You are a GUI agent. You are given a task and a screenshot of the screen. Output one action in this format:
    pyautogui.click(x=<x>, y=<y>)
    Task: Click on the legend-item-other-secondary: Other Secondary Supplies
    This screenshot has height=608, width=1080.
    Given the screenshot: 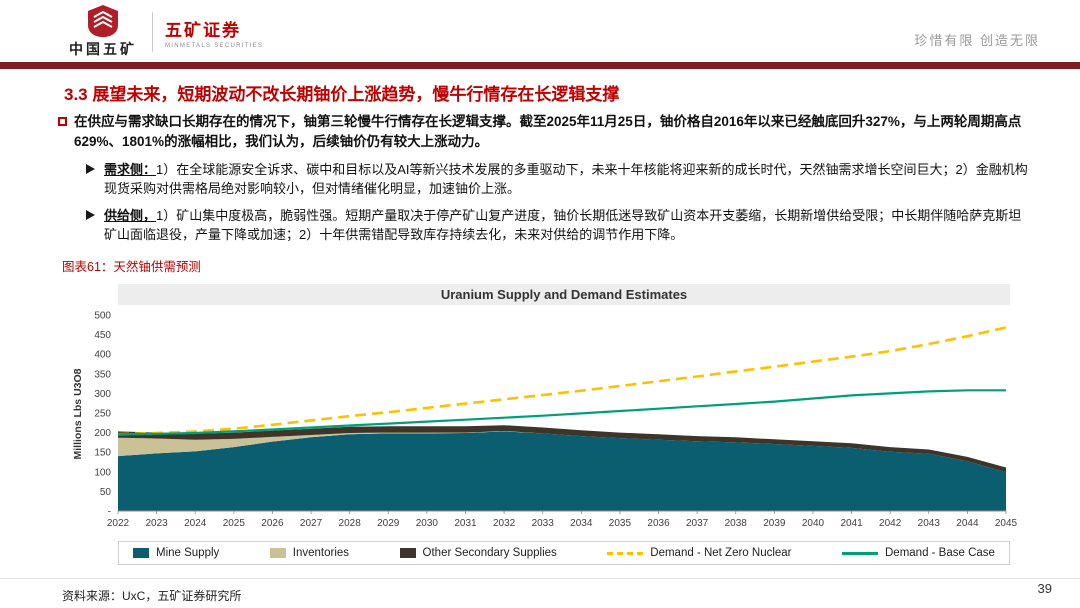 What is the action you would take?
    pyautogui.click(x=478, y=553)
    